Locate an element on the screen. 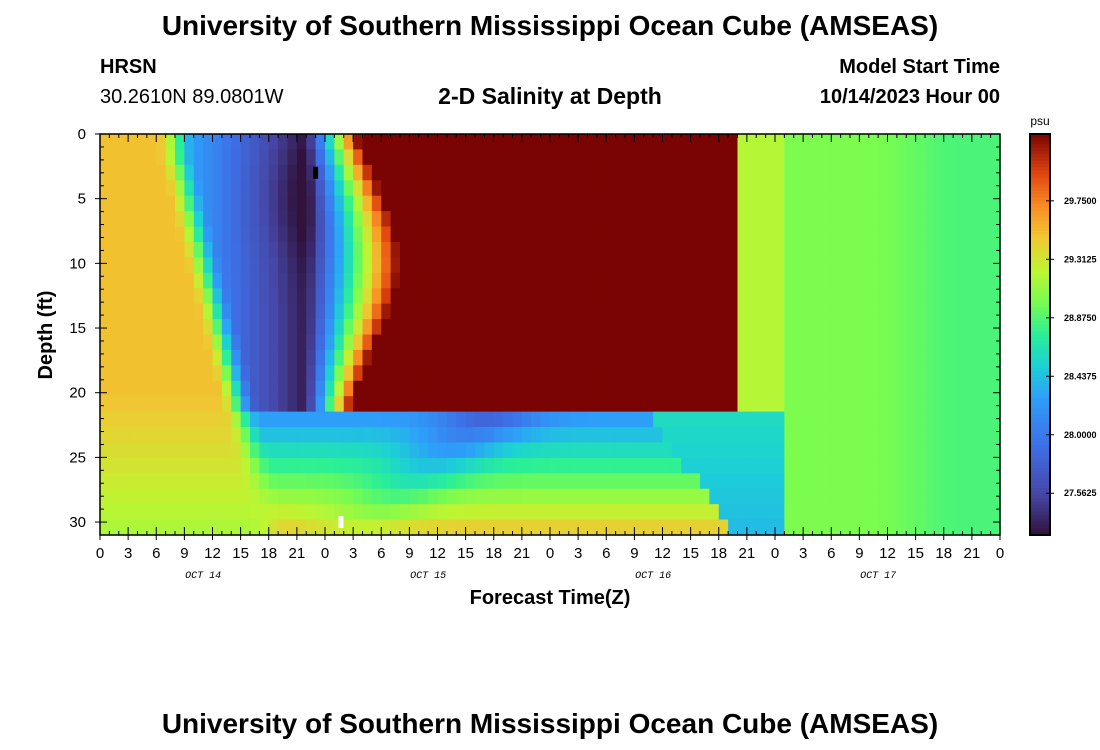  x-tick-label: 0 is located at coordinates (325, 553).